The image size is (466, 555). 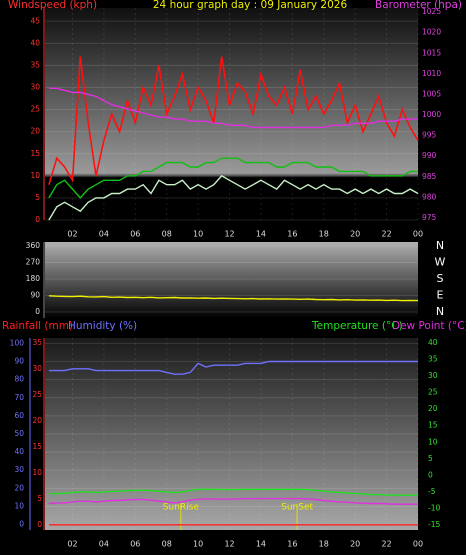 What do you see at coordinates (52, 5) in the screenshot?
I see `y-axis-label: Windspeed (kph)` at bounding box center [52, 5].